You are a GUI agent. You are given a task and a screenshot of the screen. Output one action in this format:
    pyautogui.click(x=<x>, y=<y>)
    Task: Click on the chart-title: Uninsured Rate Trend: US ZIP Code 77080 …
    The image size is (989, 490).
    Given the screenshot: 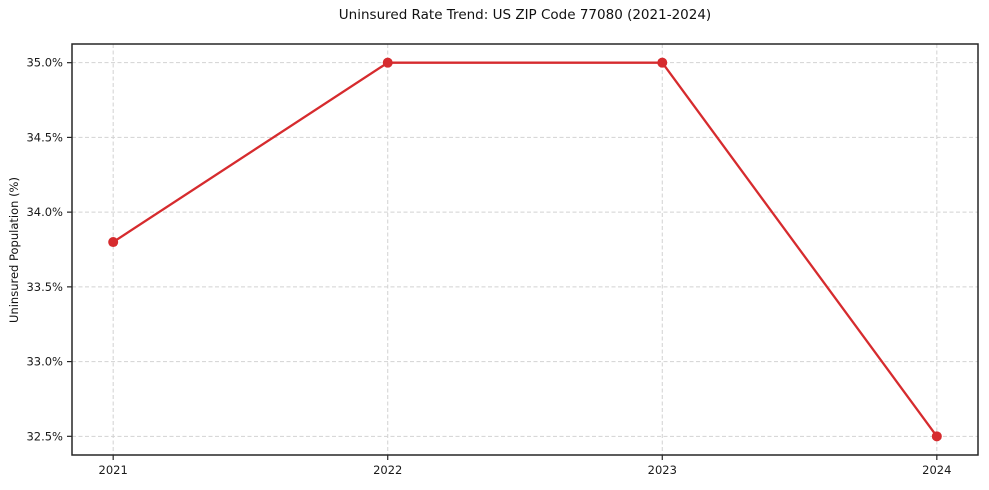 What is the action you would take?
    pyautogui.click(x=525, y=15)
    